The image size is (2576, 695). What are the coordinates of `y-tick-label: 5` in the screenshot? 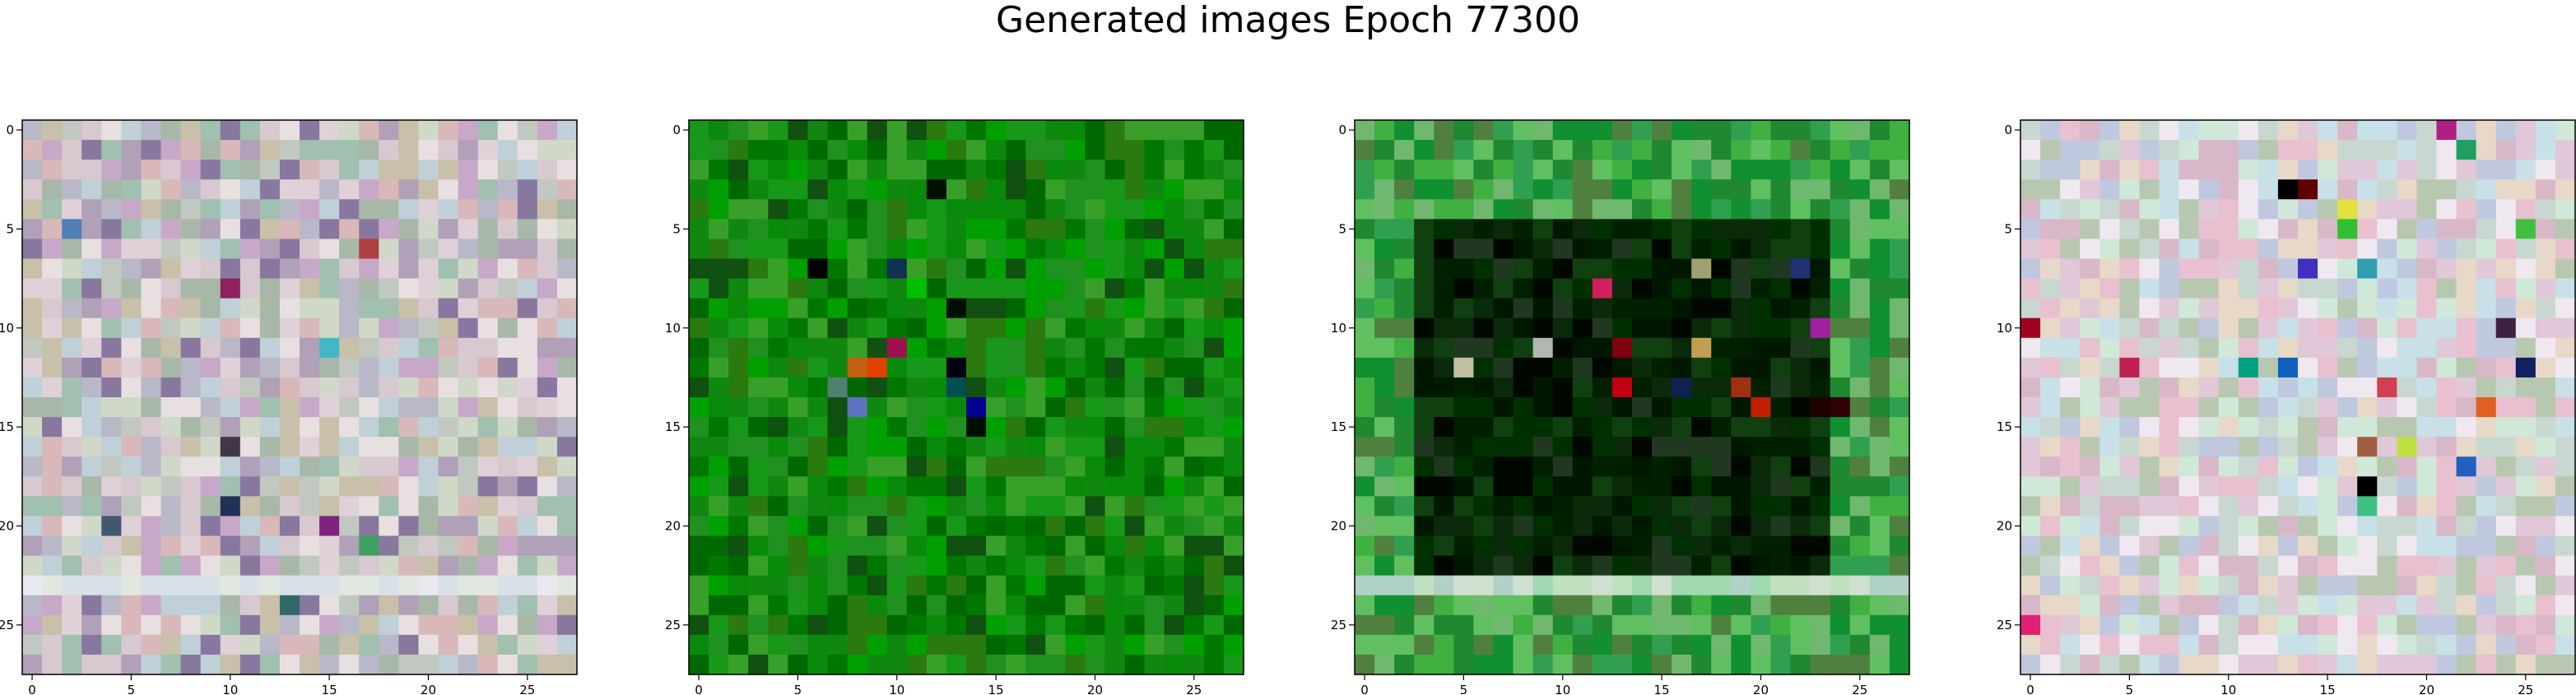 It's located at (676, 228).